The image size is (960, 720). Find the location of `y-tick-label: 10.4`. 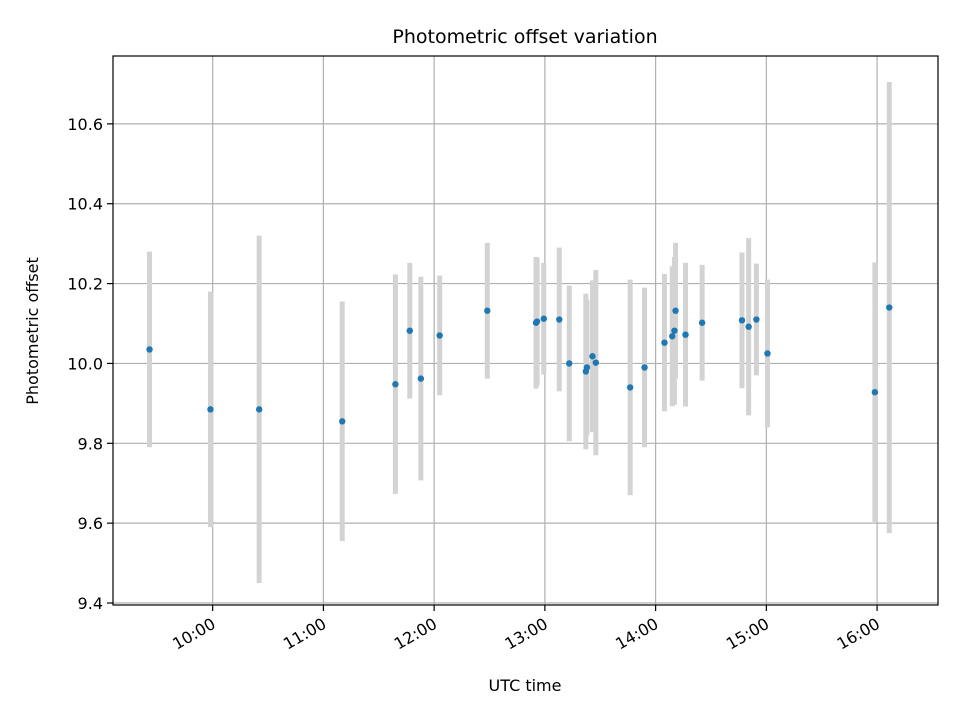

y-tick-label: 10.4 is located at coordinates (85, 204).